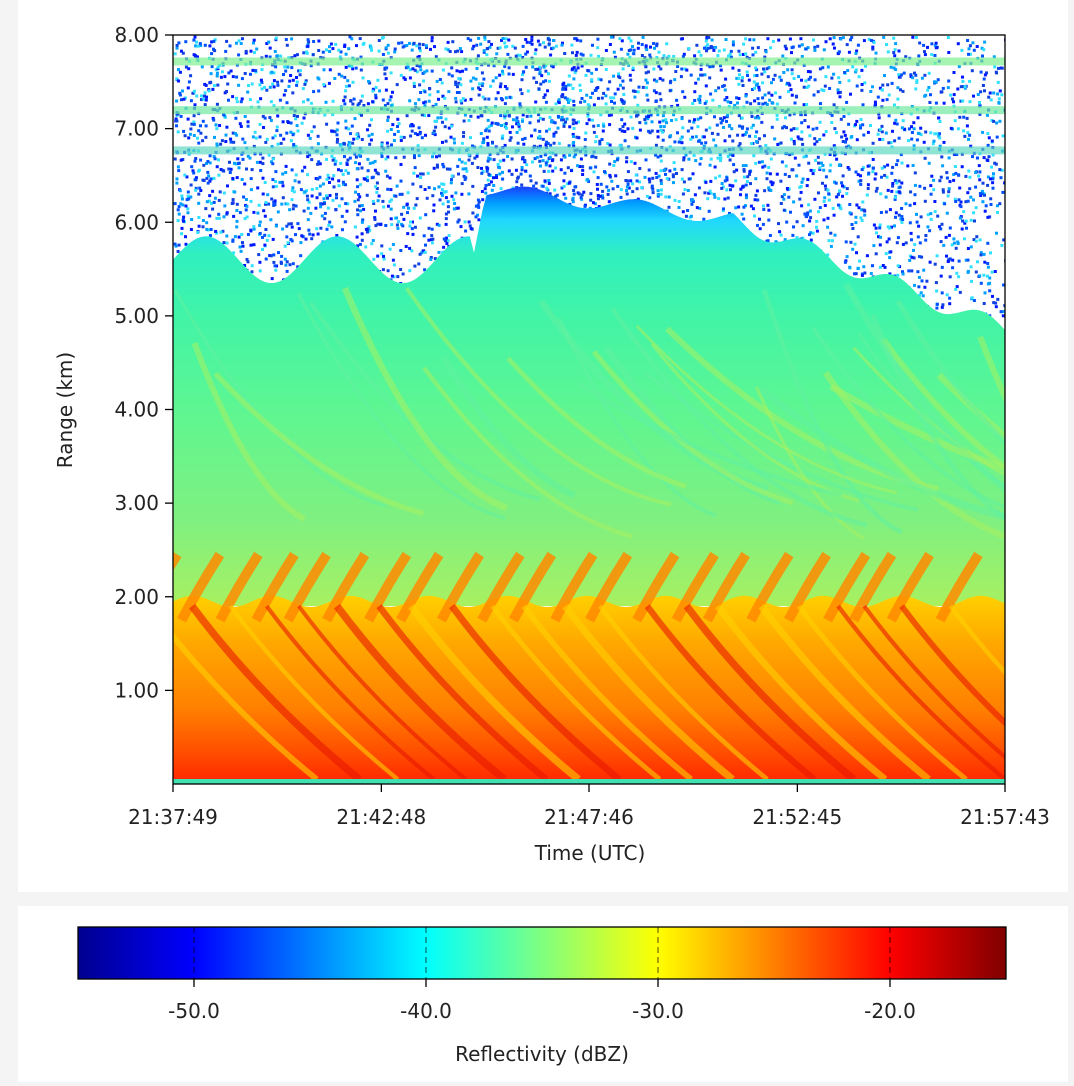 Image resolution: width=1074 pixels, height=1086 pixels. I want to click on fallstreak, so click(319, 444).